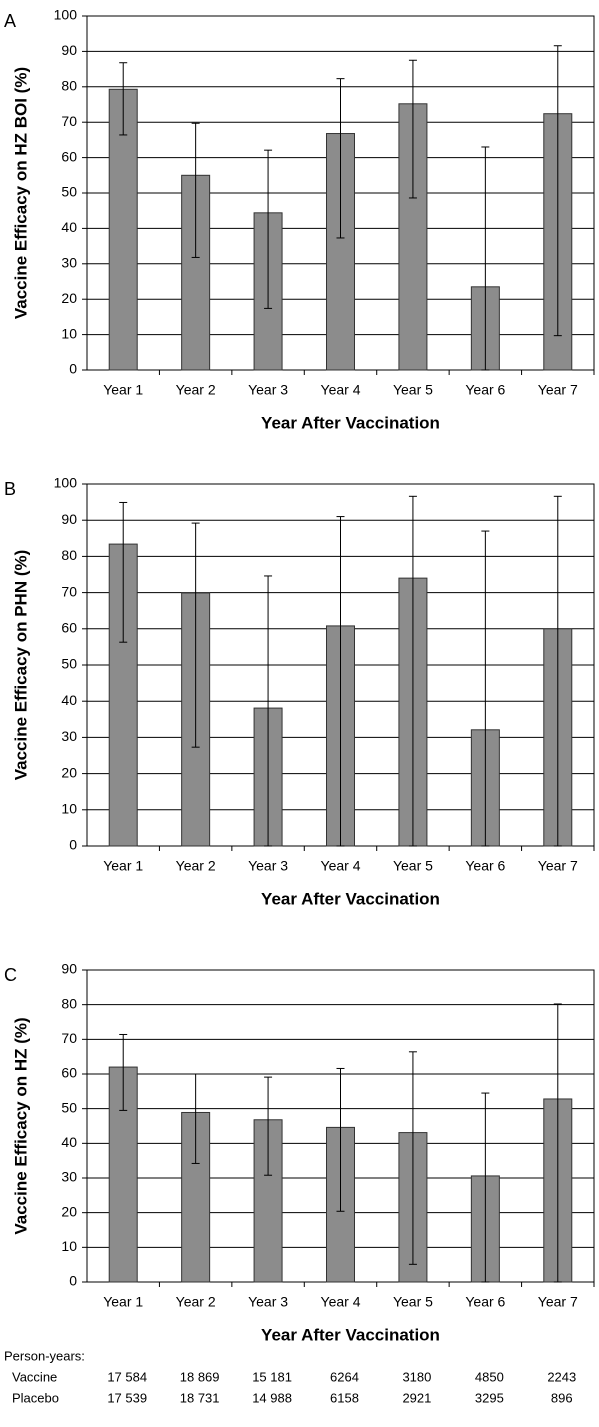  Describe the element at coordinates (10, 489) in the screenshot. I see `panel-label: B` at that location.